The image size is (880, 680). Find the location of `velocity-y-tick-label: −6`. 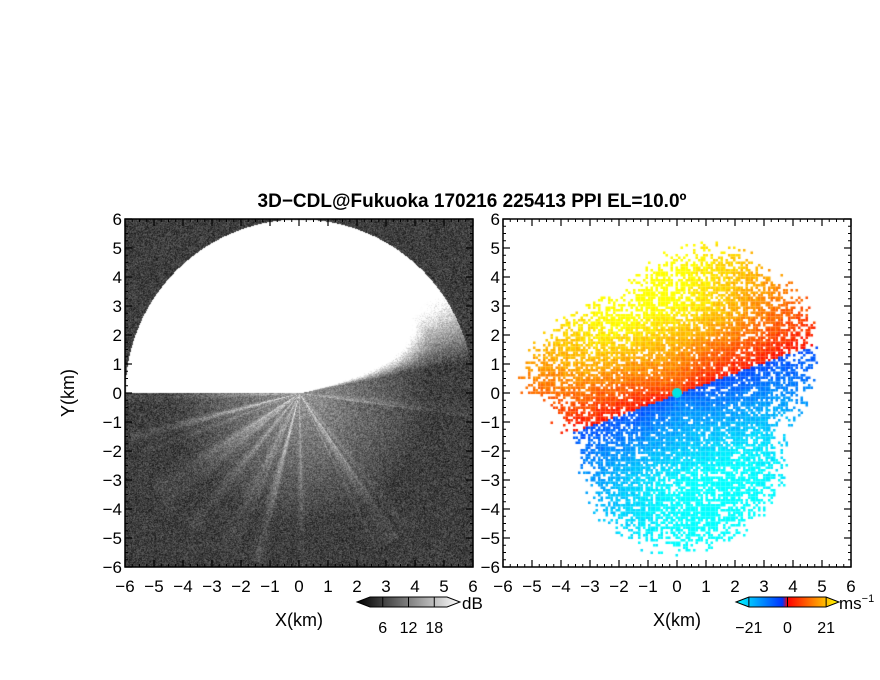

velocity-y-tick-label: −6 is located at coordinates (490, 567).